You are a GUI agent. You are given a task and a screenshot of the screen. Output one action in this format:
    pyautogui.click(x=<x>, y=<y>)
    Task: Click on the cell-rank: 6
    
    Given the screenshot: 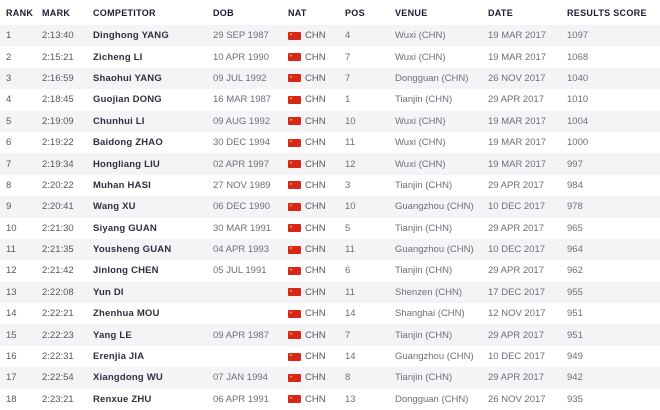 What is the action you would take?
    pyautogui.click(x=9, y=143)
    